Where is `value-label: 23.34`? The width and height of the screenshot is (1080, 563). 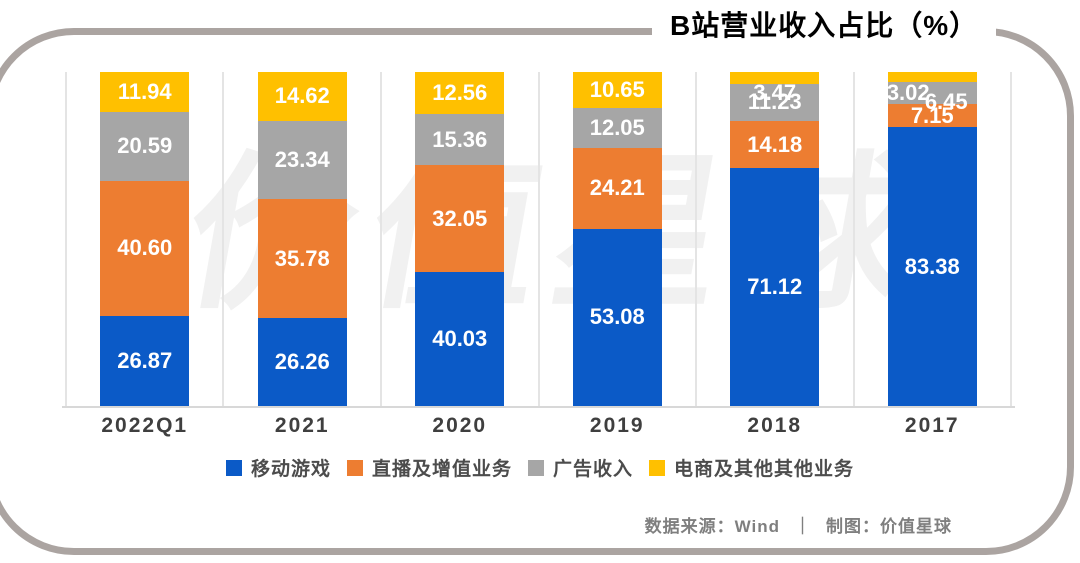
value-label: 23.34 is located at coordinates (302, 159).